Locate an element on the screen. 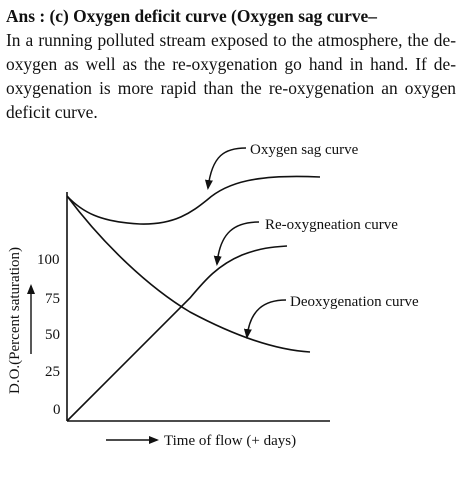 Image resolution: width=461 pixels, height=483 pixels. oxygen-sag-label: Oxygen sag curve is located at coordinates (304, 150).